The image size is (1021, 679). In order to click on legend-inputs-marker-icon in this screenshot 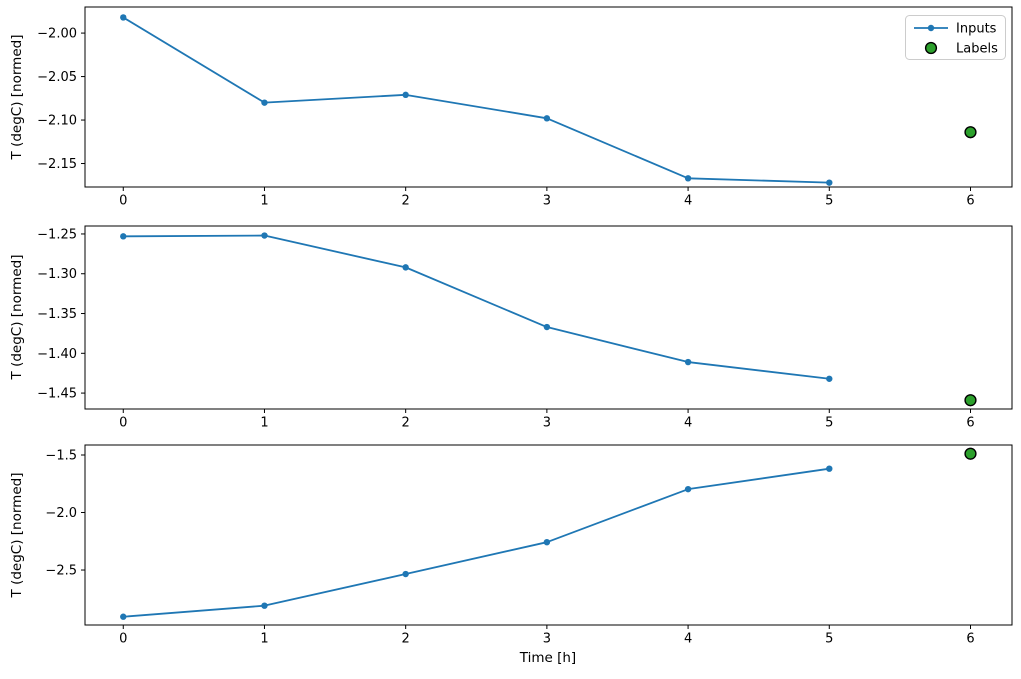, I will do `click(931, 28)`.